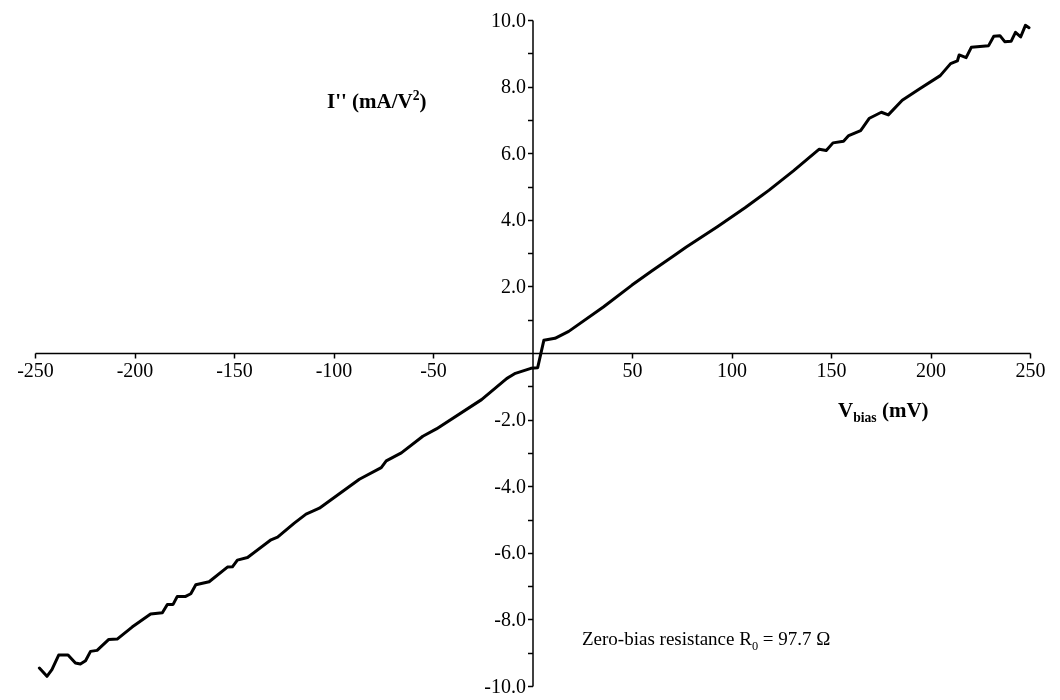 This screenshot has width=1060, height=700. I want to click on y-tick-label: -10.0, so click(505, 685).